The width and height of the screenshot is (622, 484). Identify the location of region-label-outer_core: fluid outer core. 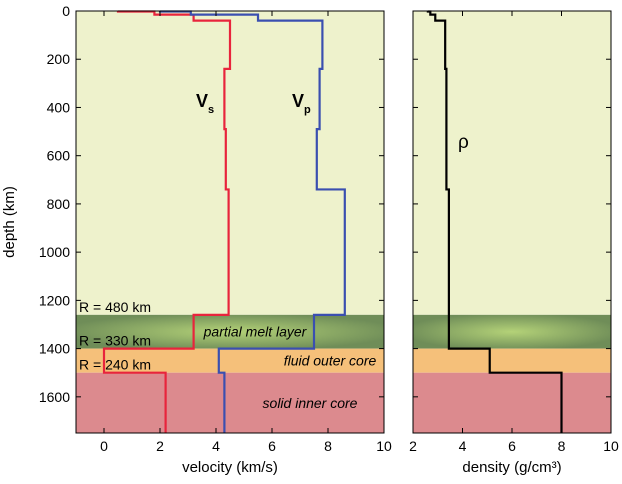
(330, 361).